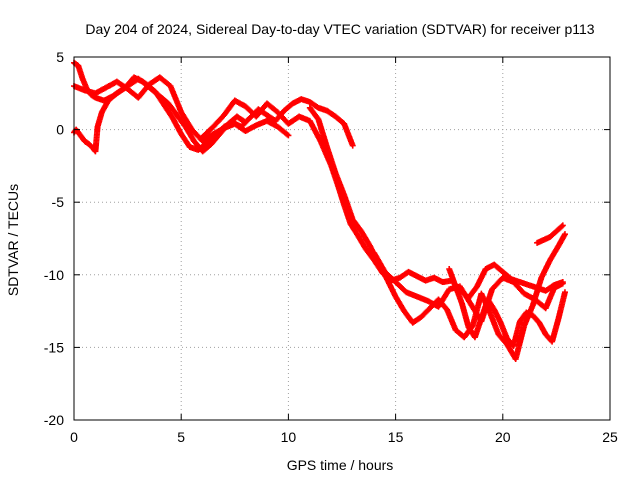 The height and width of the screenshot is (480, 640). I want to click on x-tick-label: 20, so click(503, 437).